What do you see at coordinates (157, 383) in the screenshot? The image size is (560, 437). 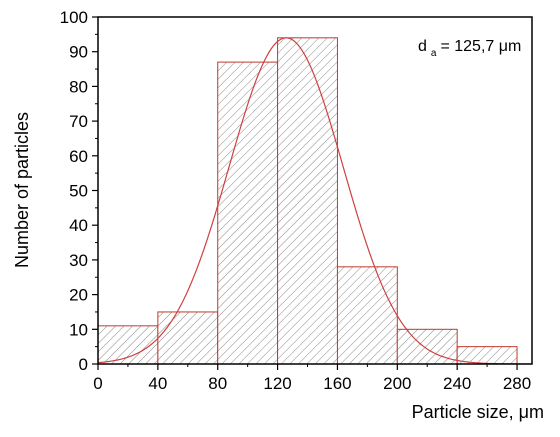 I see `x-tick-label: 40` at bounding box center [157, 383].